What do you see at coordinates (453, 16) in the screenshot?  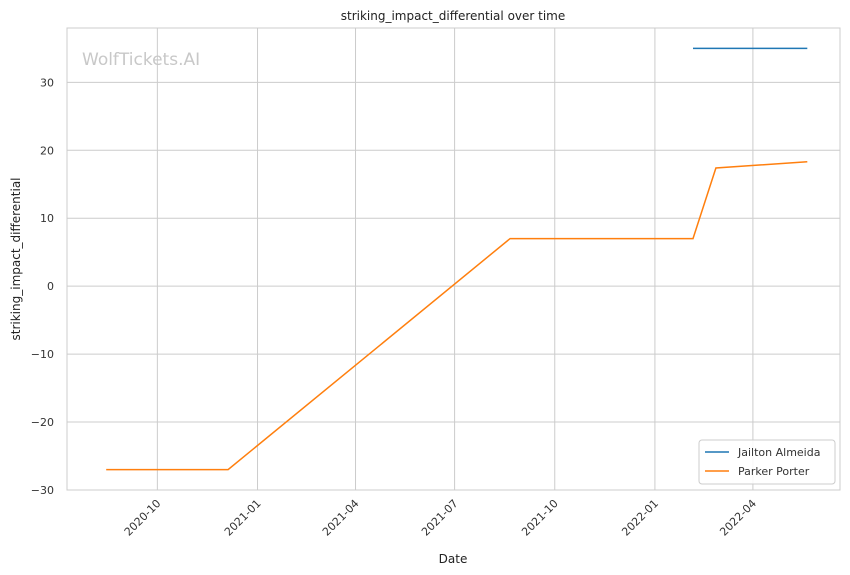 I see `chart-title: striking_impact_differential over time` at bounding box center [453, 16].